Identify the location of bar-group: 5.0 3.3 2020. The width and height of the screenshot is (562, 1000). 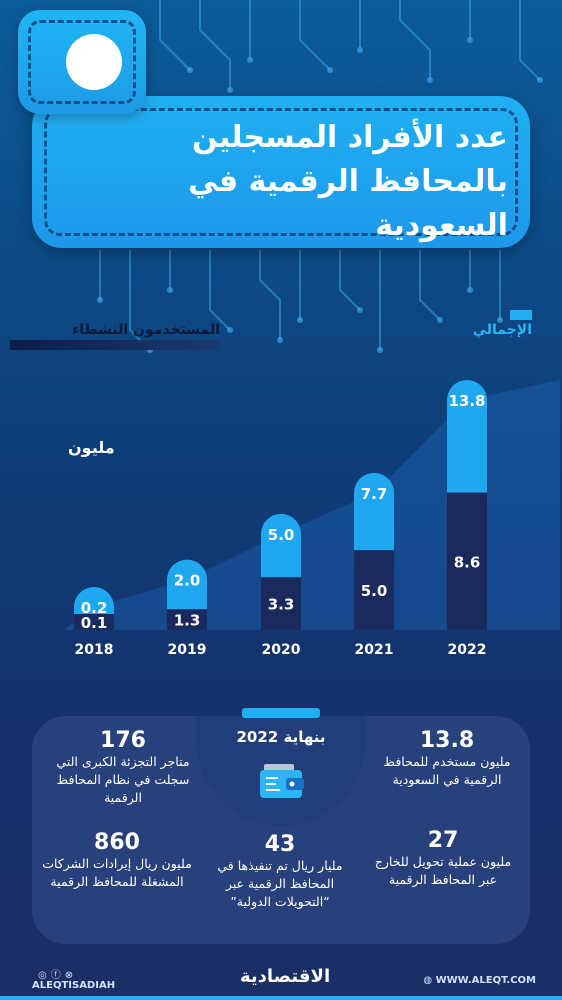
(281, 585).